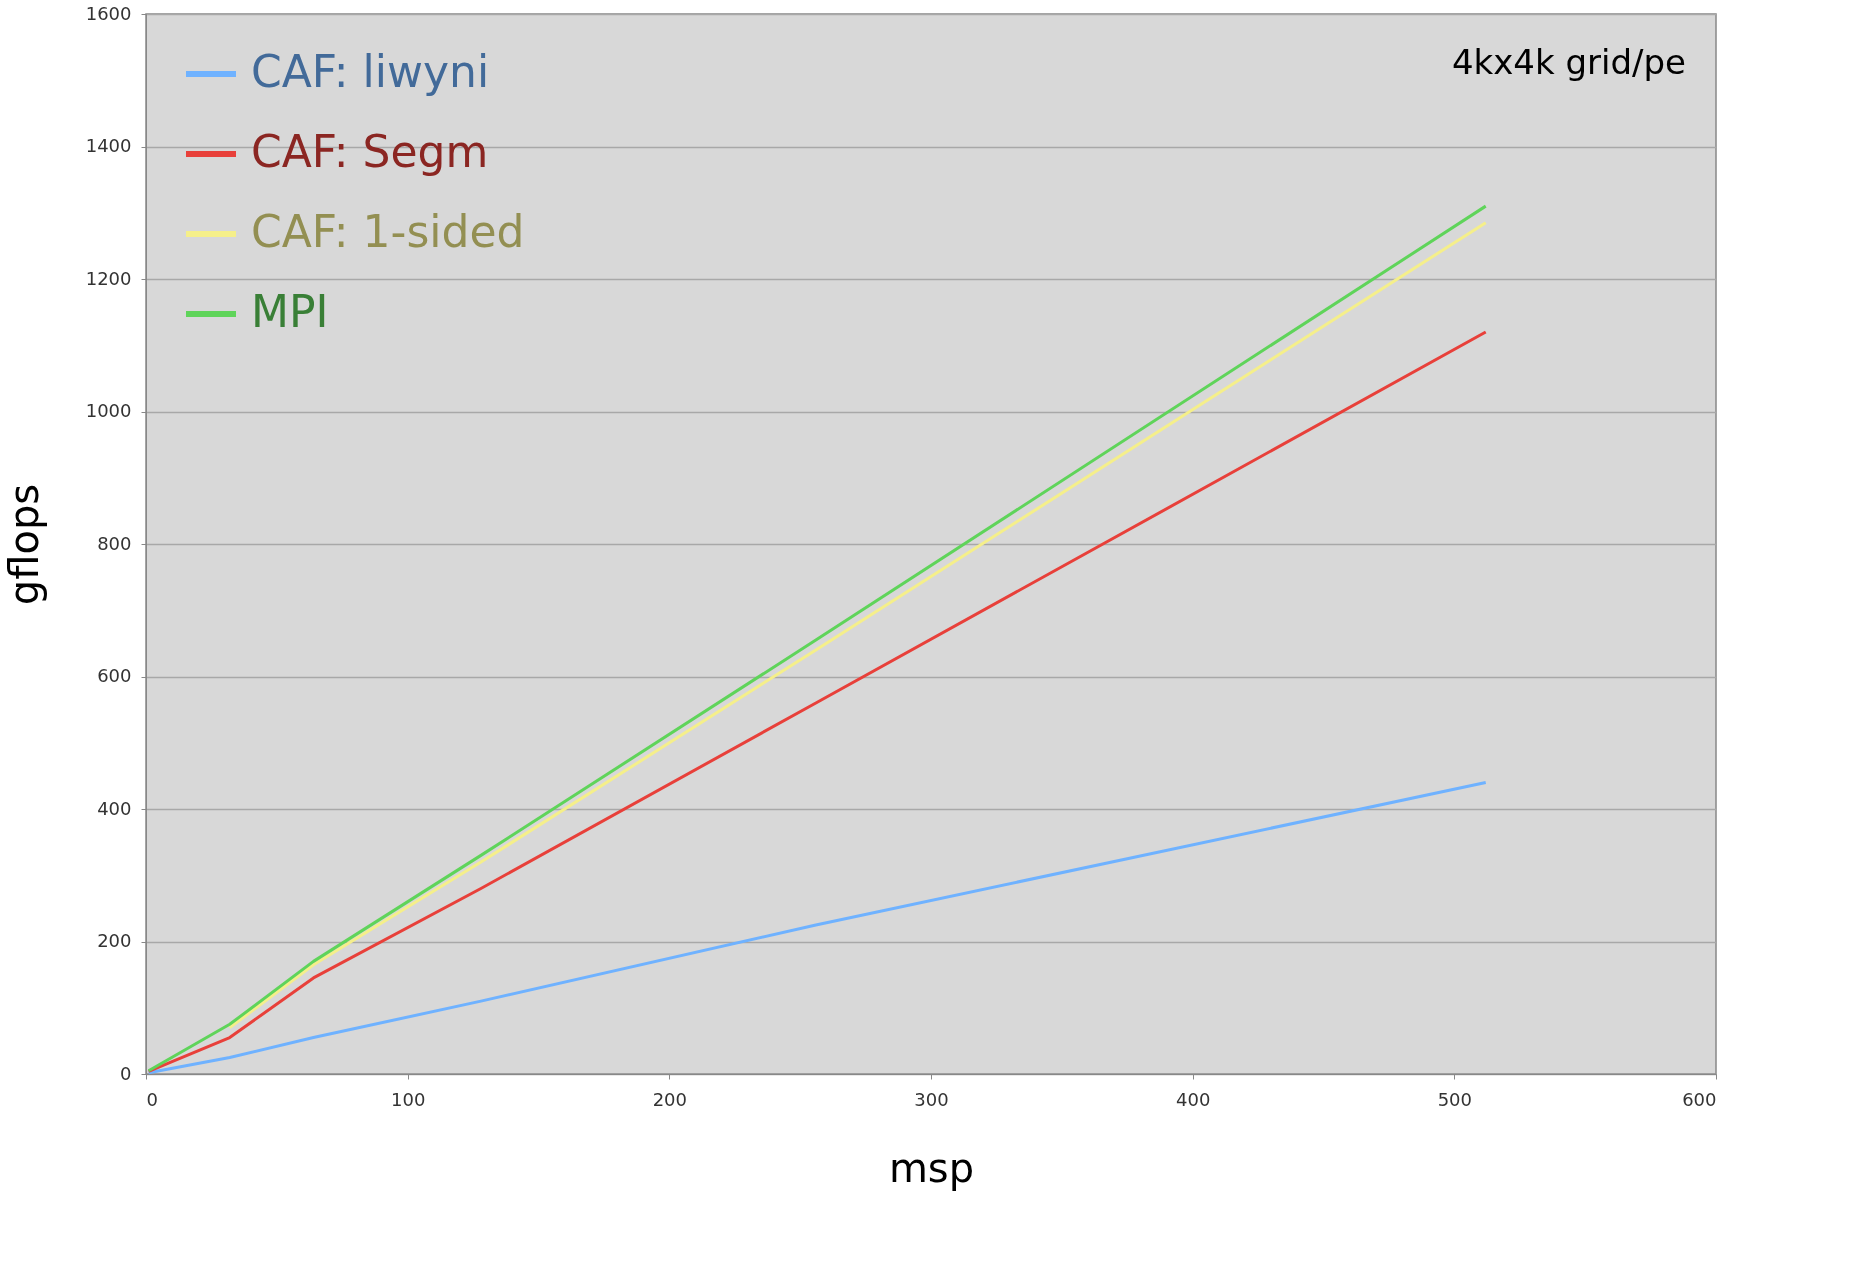 The height and width of the screenshot is (1286, 1870). I want to click on x-tick-label: 500, so click(1455, 1099).